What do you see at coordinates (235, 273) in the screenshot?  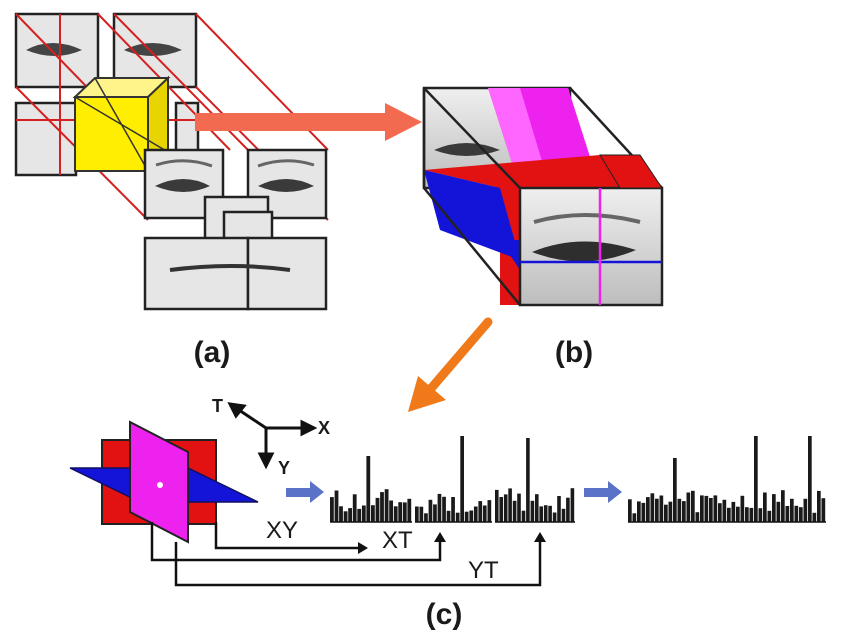 I see `front-frame-mouth` at bounding box center [235, 273].